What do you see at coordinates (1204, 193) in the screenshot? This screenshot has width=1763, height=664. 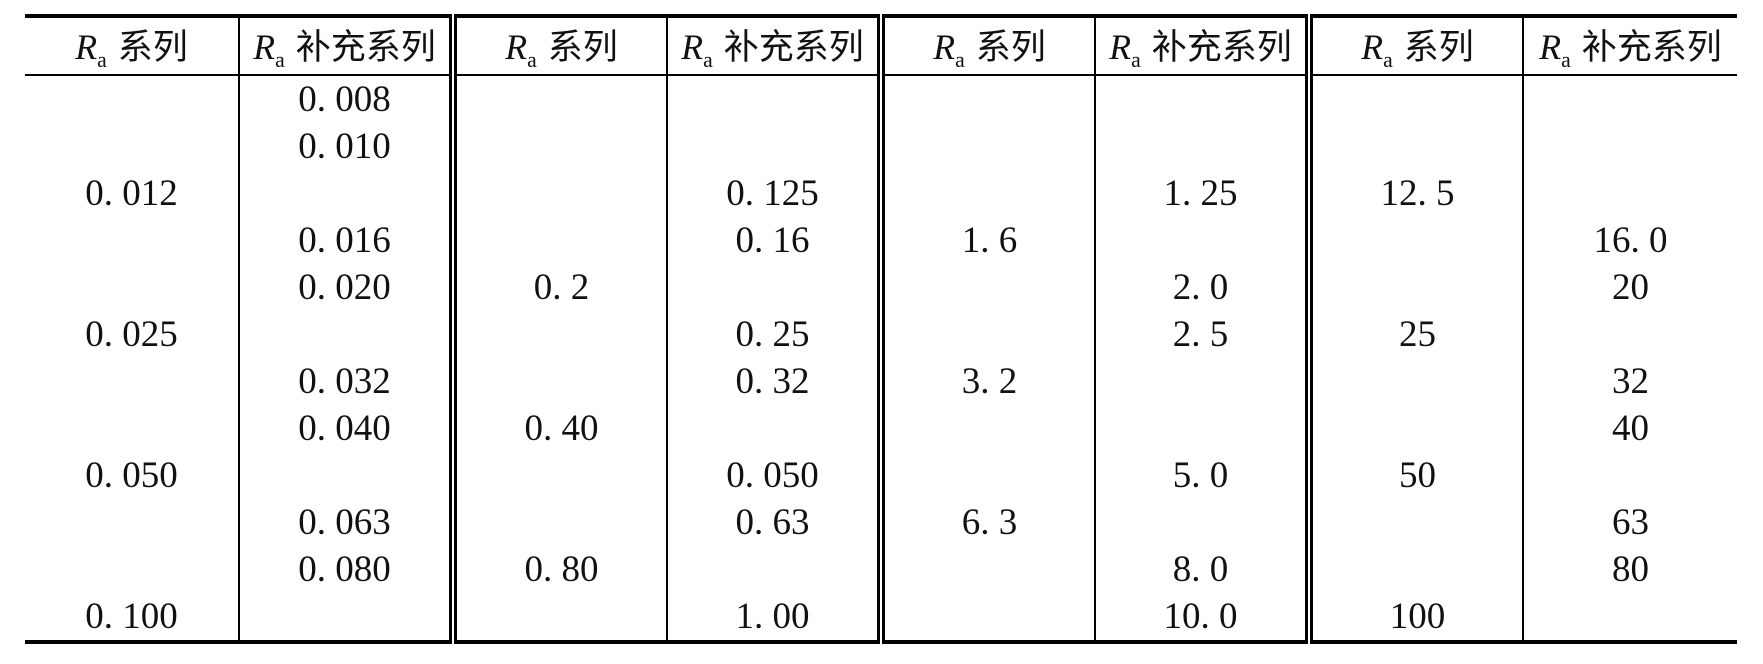 I see `value-cell: 1. 25` at bounding box center [1204, 193].